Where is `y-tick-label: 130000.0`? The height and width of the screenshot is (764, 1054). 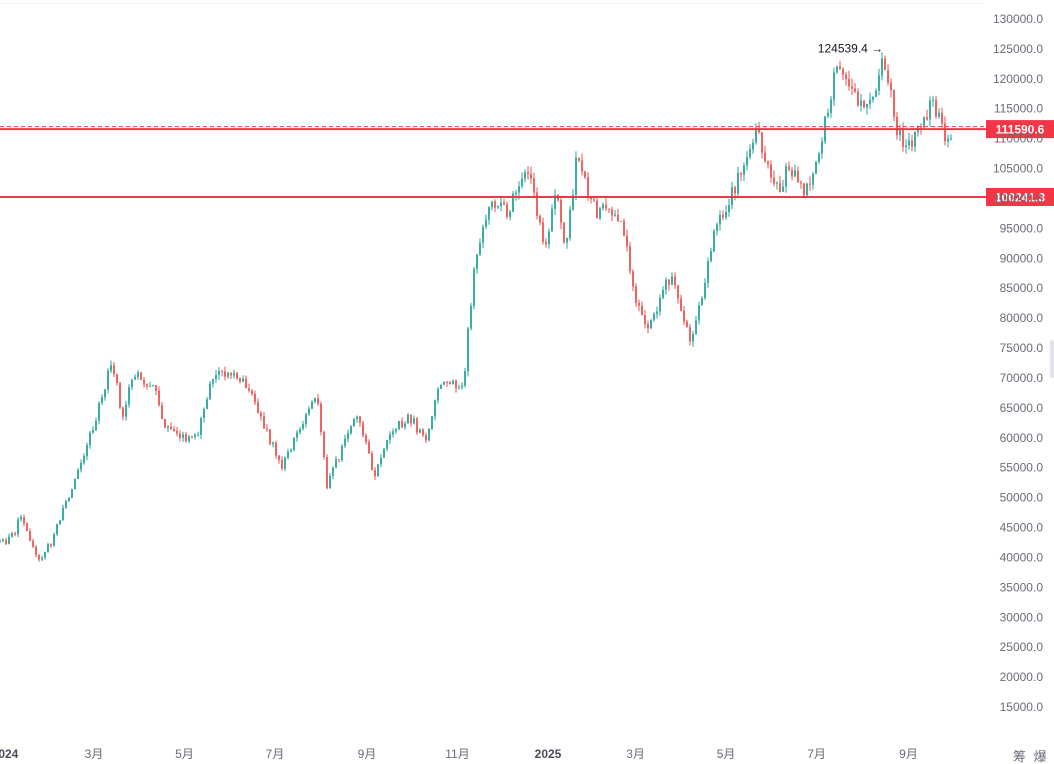 y-tick-label: 130000.0 is located at coordinates (1018, 19).